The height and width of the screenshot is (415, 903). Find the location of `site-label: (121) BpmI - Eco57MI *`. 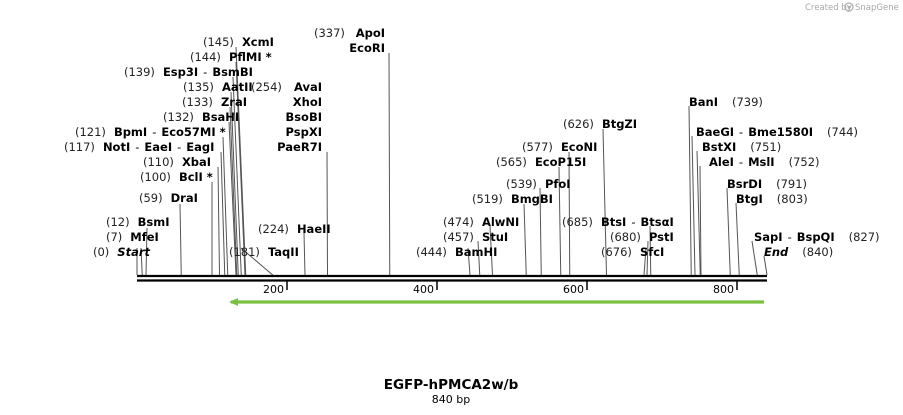

site-label: (121) BpmI - Eco57MI * is located at coordinates (150, 132).